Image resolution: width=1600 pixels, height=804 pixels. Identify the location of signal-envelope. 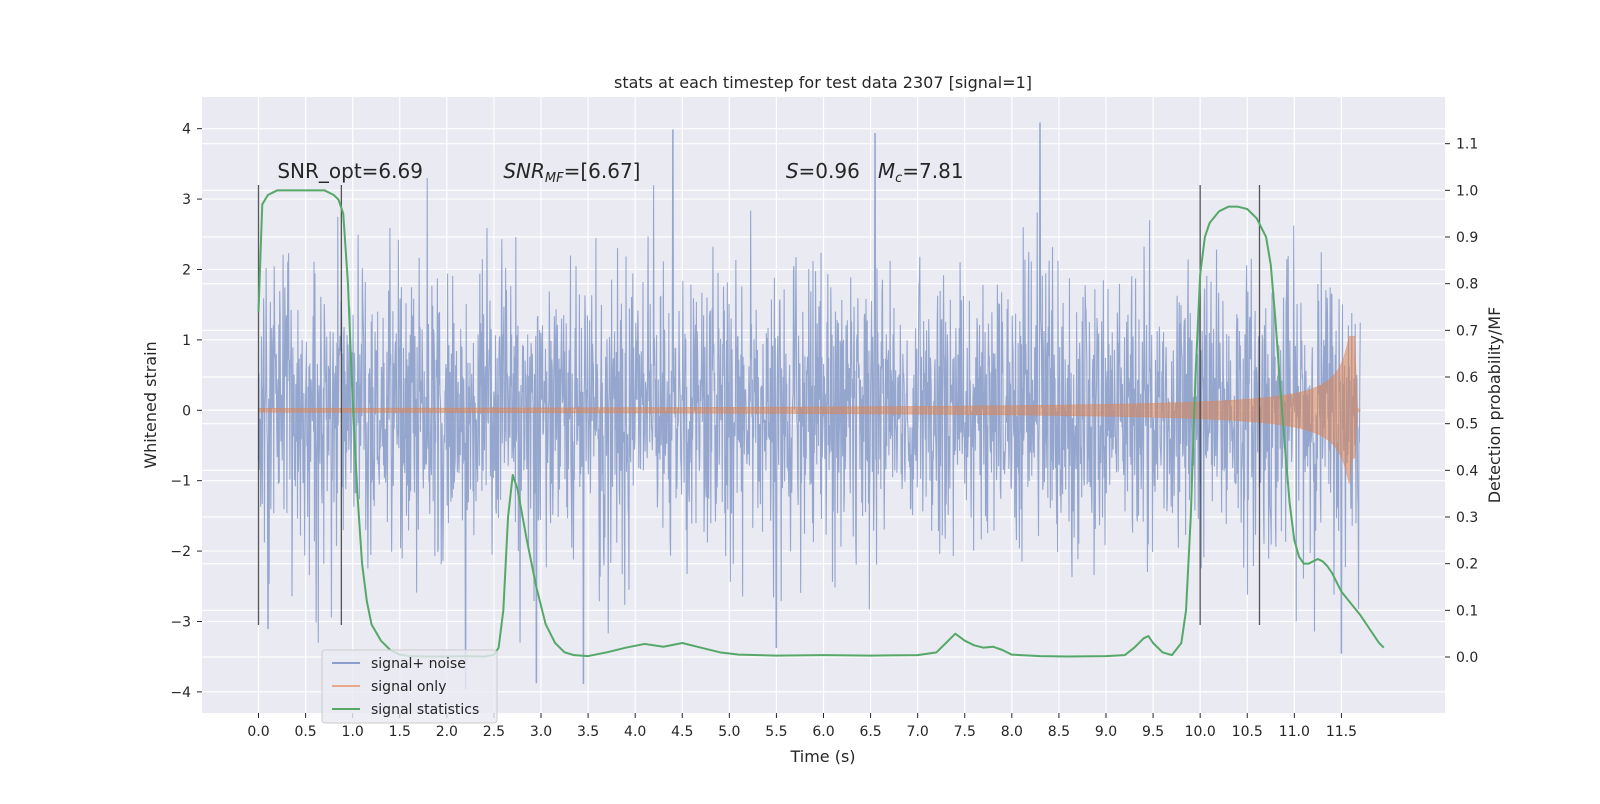
(809, 410).